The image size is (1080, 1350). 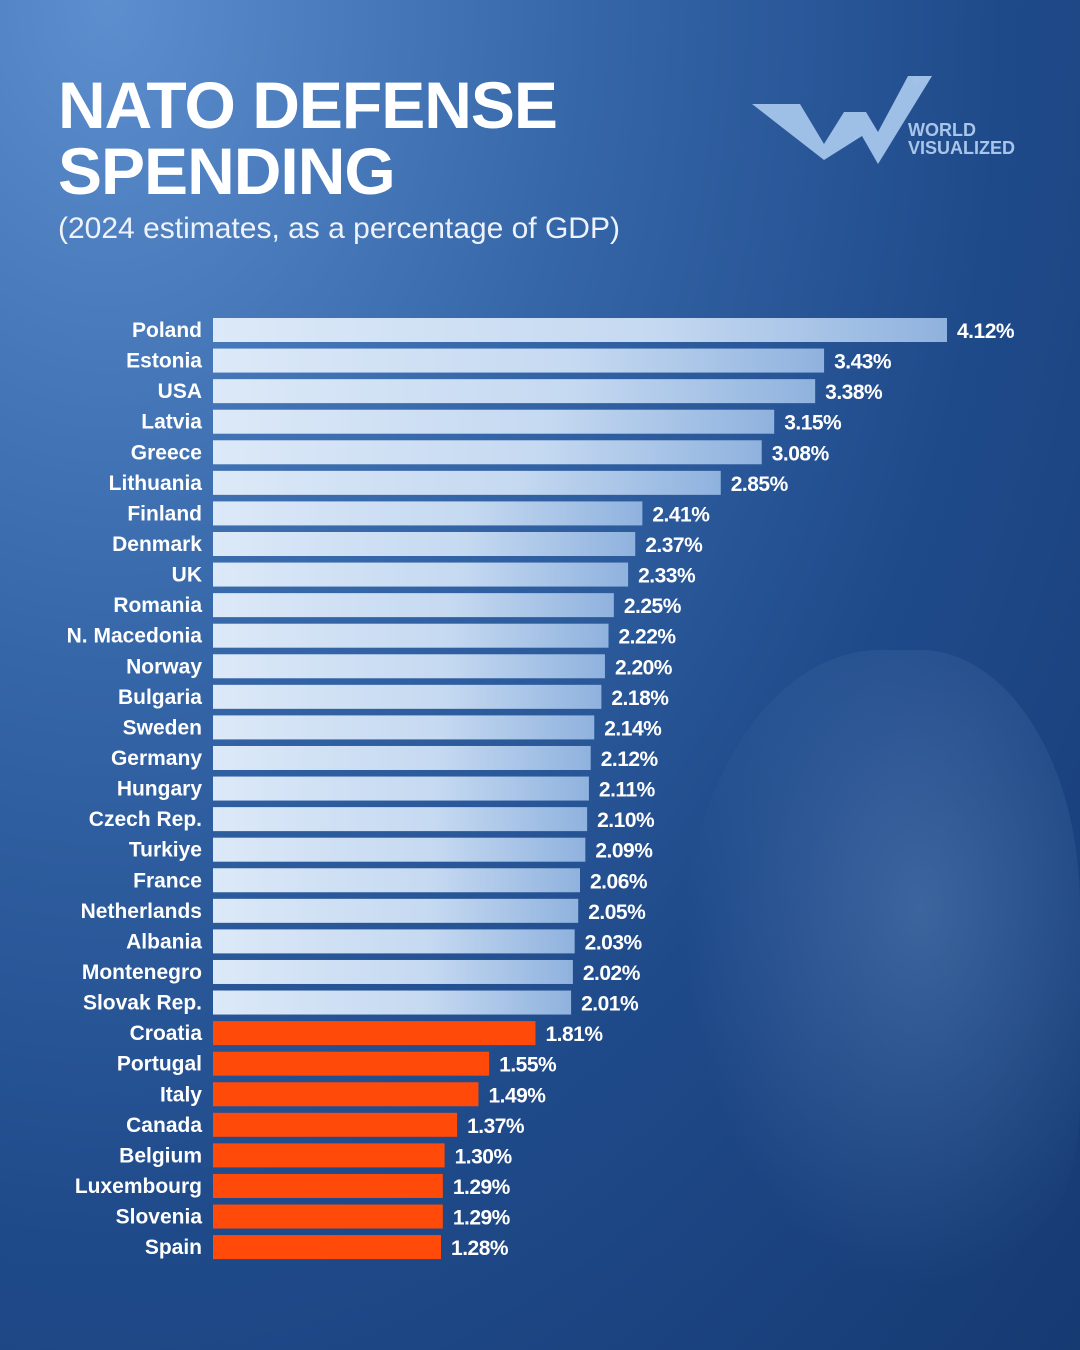 I want to click on value-label: 2.37%, so click(x=674, y=545).